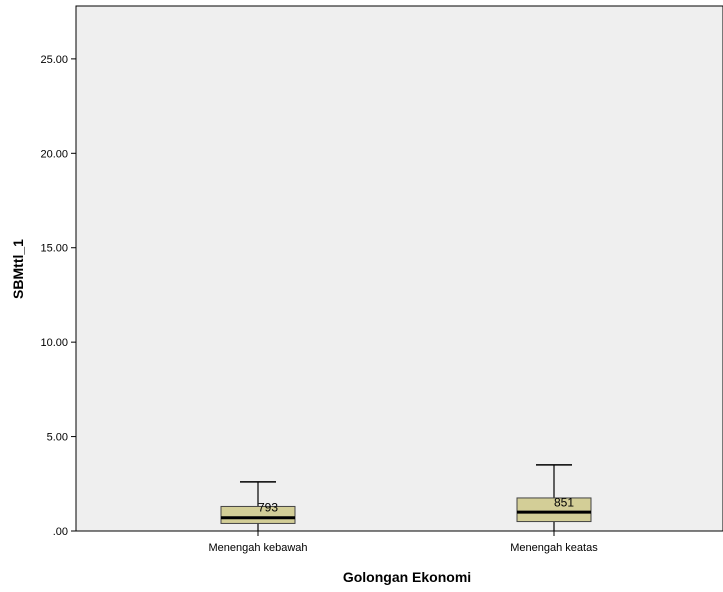  I want to click on boxes: 793 851, so click(406, 497).